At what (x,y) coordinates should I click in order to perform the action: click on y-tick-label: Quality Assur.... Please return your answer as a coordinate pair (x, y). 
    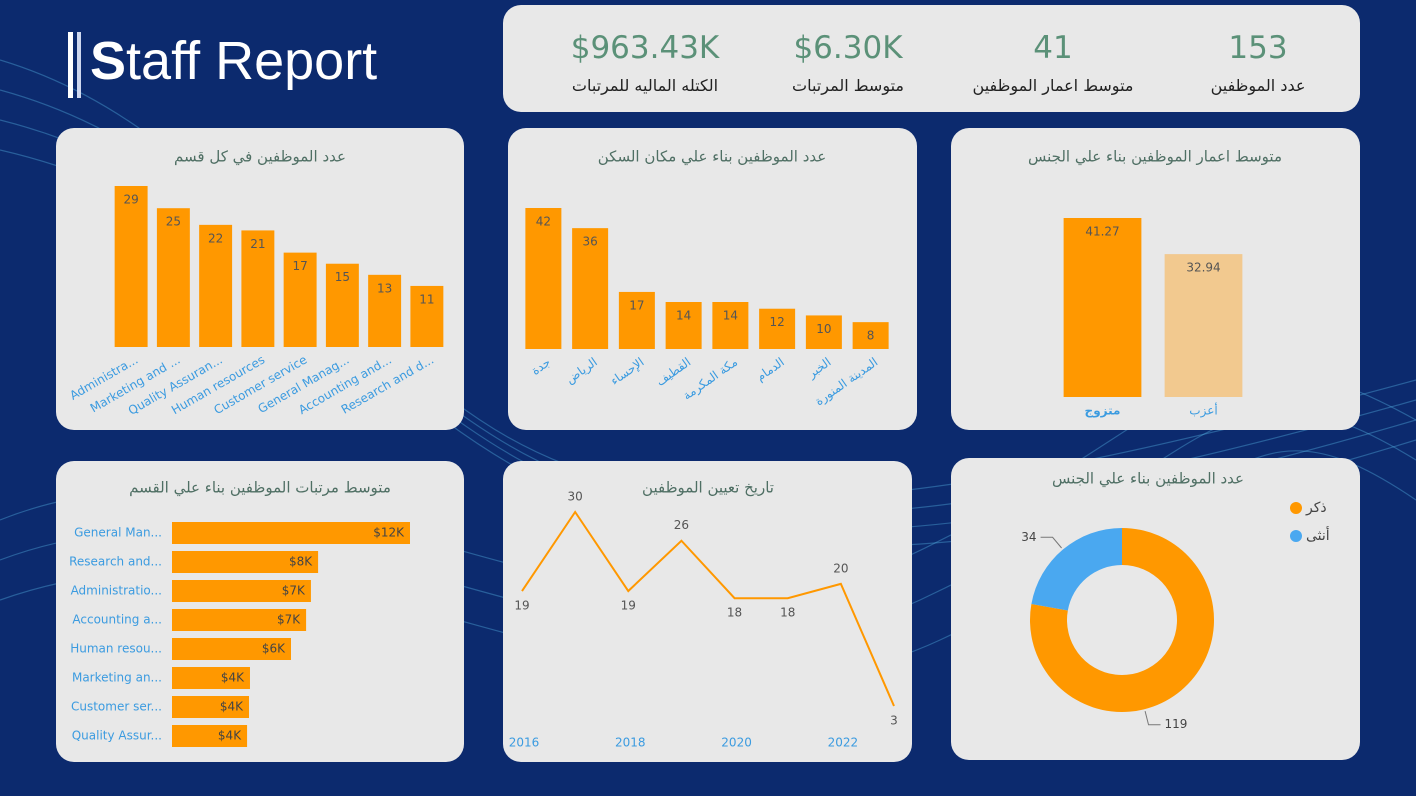
    Looking at the image, I should click on (117, 736).